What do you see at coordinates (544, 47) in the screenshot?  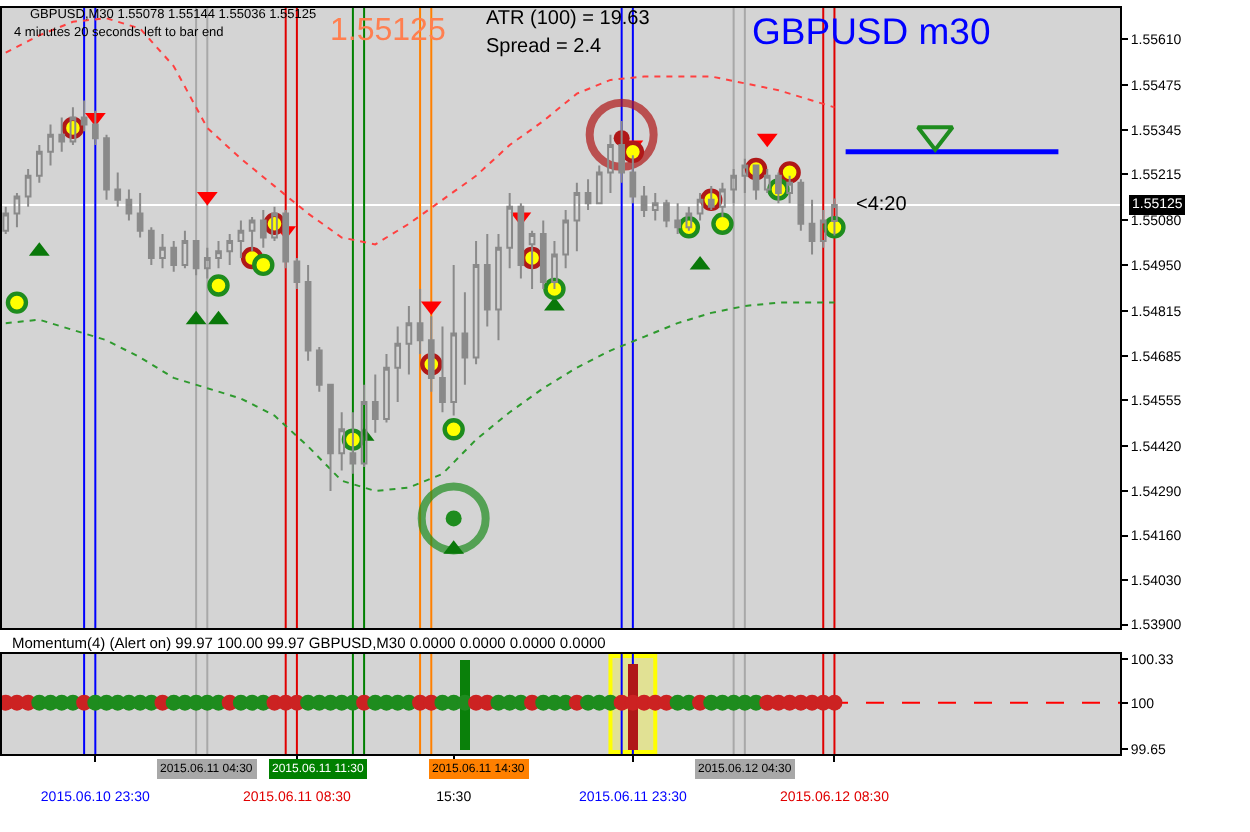 I see `annotation: Spread = 2.4` at bounding box center [544, 47].